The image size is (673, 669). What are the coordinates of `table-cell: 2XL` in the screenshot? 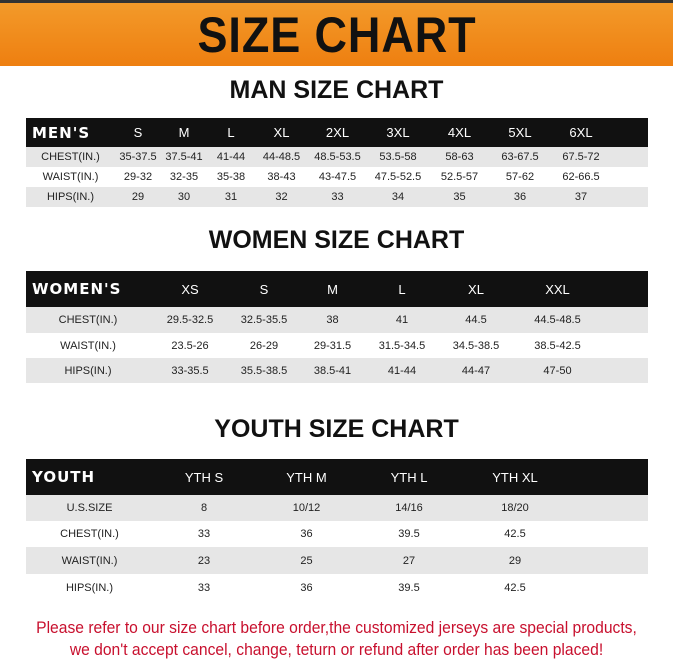 It's located at (337, 132).